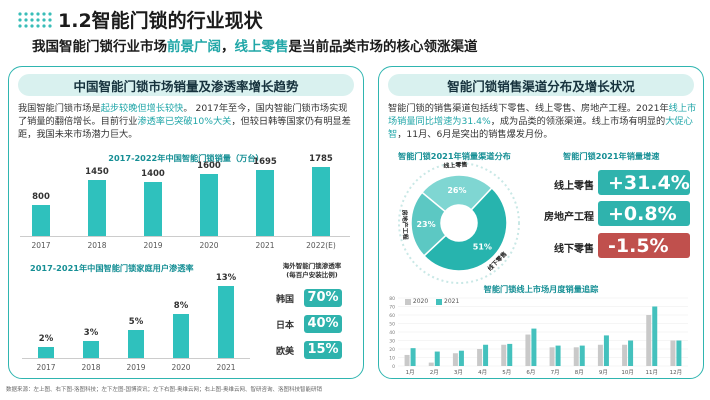 The width and height of the screenshot is (710, 400). I want to click on penetration-bar-label: 5%, so click(136, 322).